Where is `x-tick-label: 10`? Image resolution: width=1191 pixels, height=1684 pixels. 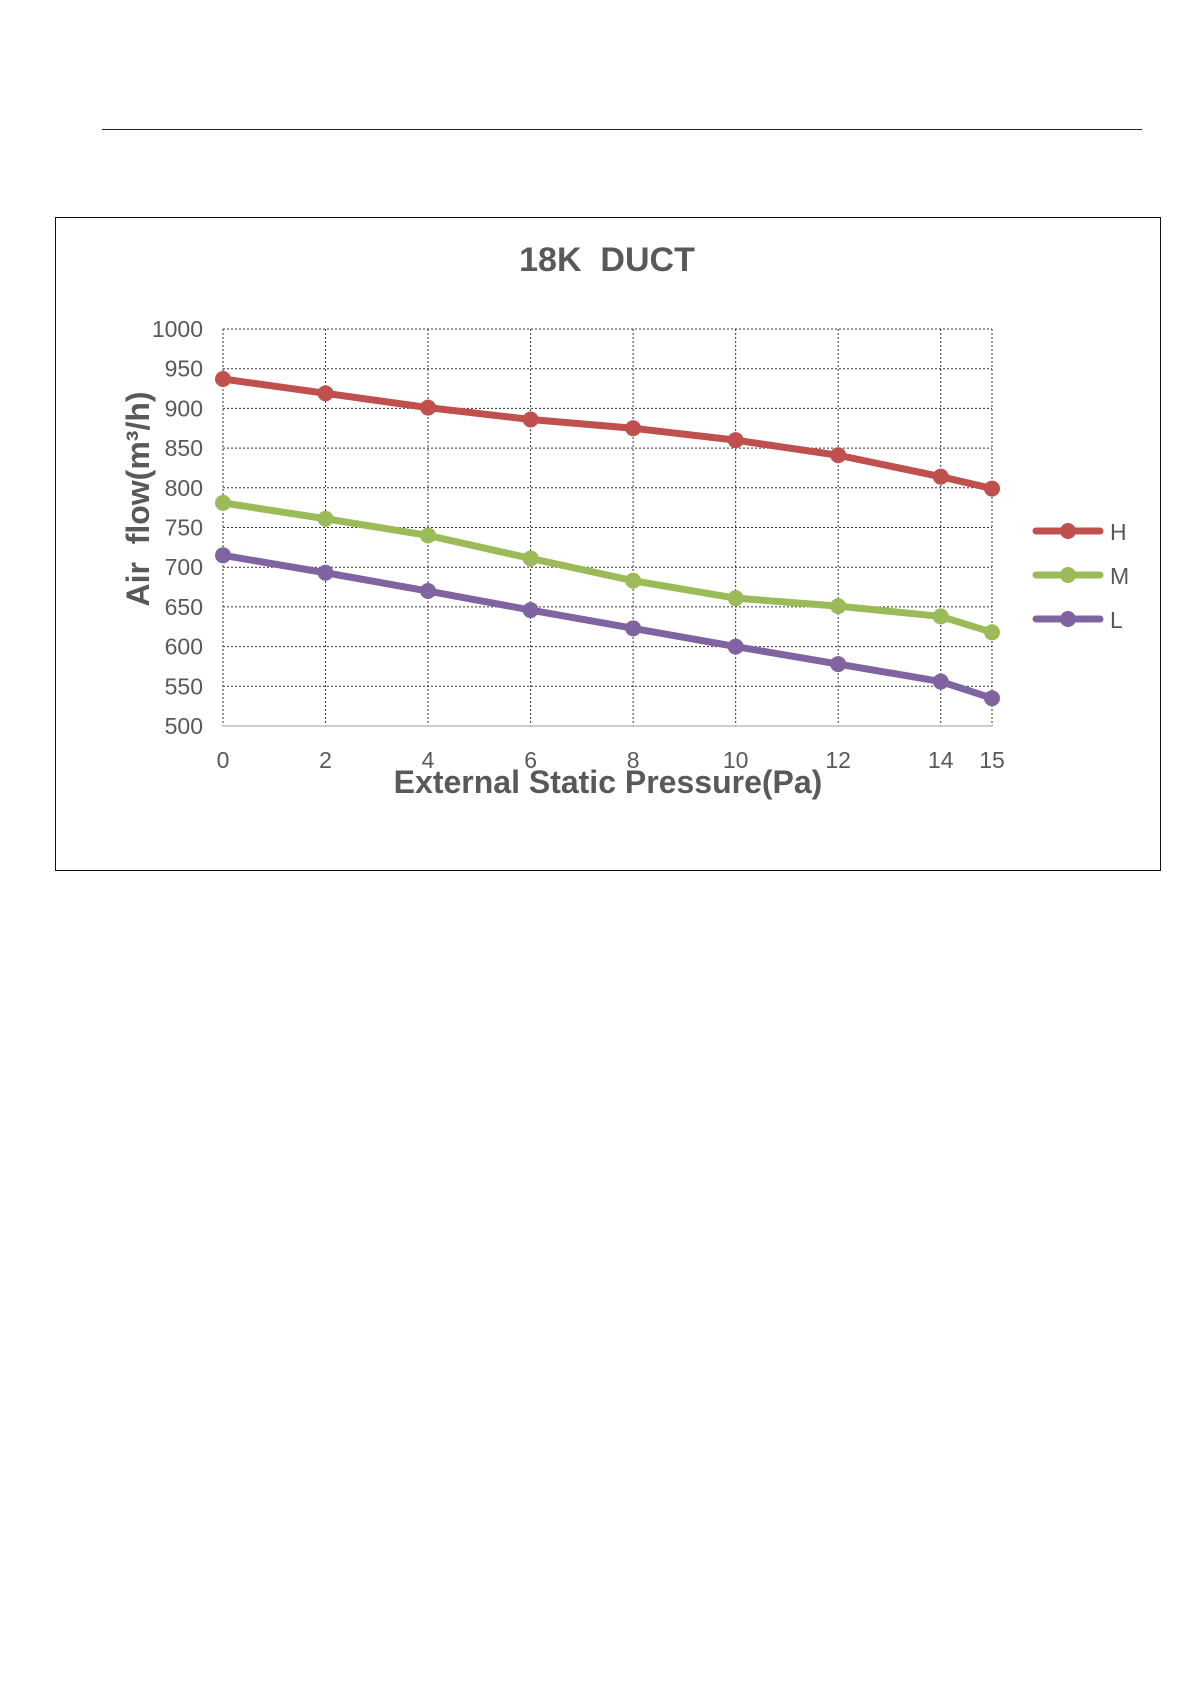
x-tick-label: 10 is located at coordinates (736, 760).